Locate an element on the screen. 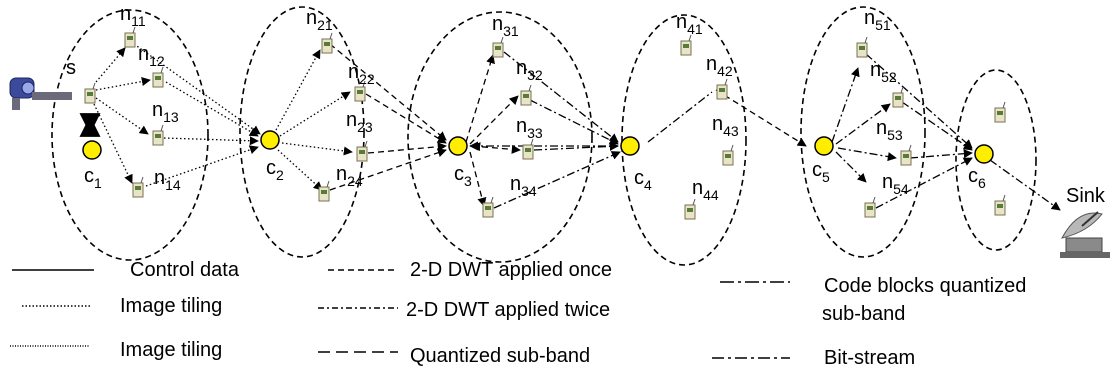 The image size is (1117, 374). cluster-head-label-c5: c5 is located at coordinates (821, 172).